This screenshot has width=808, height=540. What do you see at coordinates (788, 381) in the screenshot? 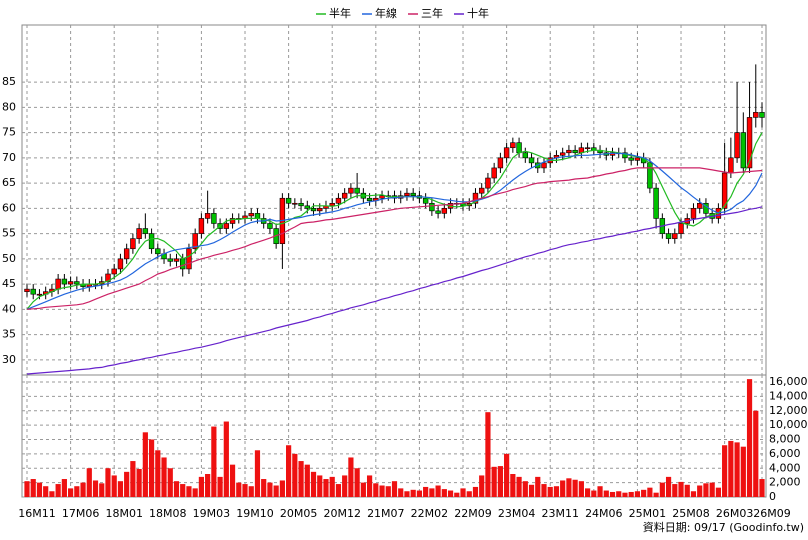
I see `volume-tick-label: 16,000` at bounding box center [788, 381].